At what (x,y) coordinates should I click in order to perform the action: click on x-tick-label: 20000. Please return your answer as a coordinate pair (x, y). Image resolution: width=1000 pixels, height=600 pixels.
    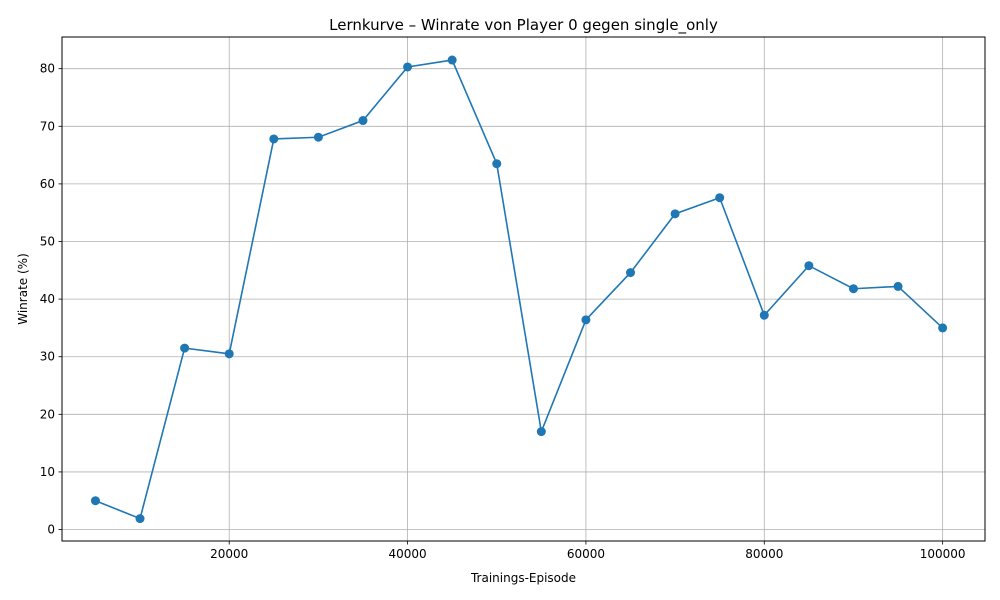
    Looking at the image, I should click on (229, 554).